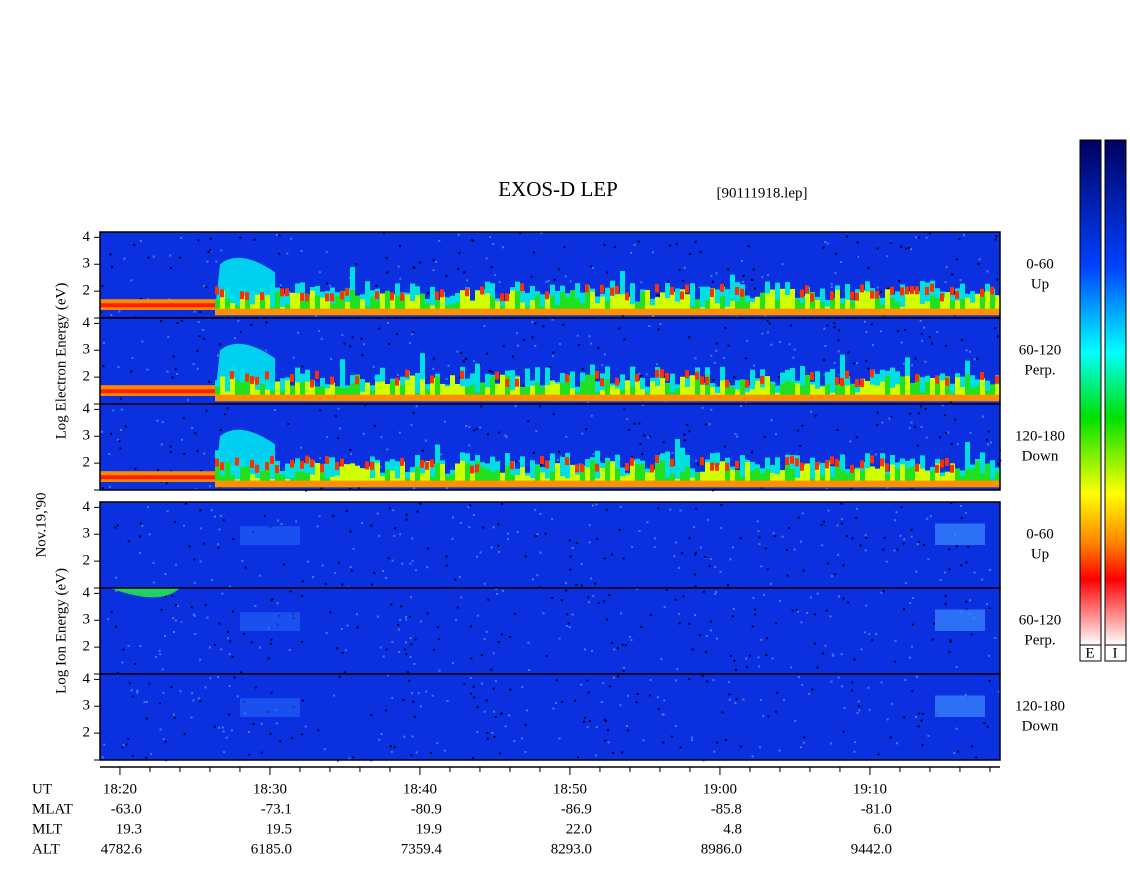 The width and height of the screenshot is (1130, 875). Describe the element at coordinates (721, 849) in the screenshot. I see `orbit-value: 8986.0` at that location.